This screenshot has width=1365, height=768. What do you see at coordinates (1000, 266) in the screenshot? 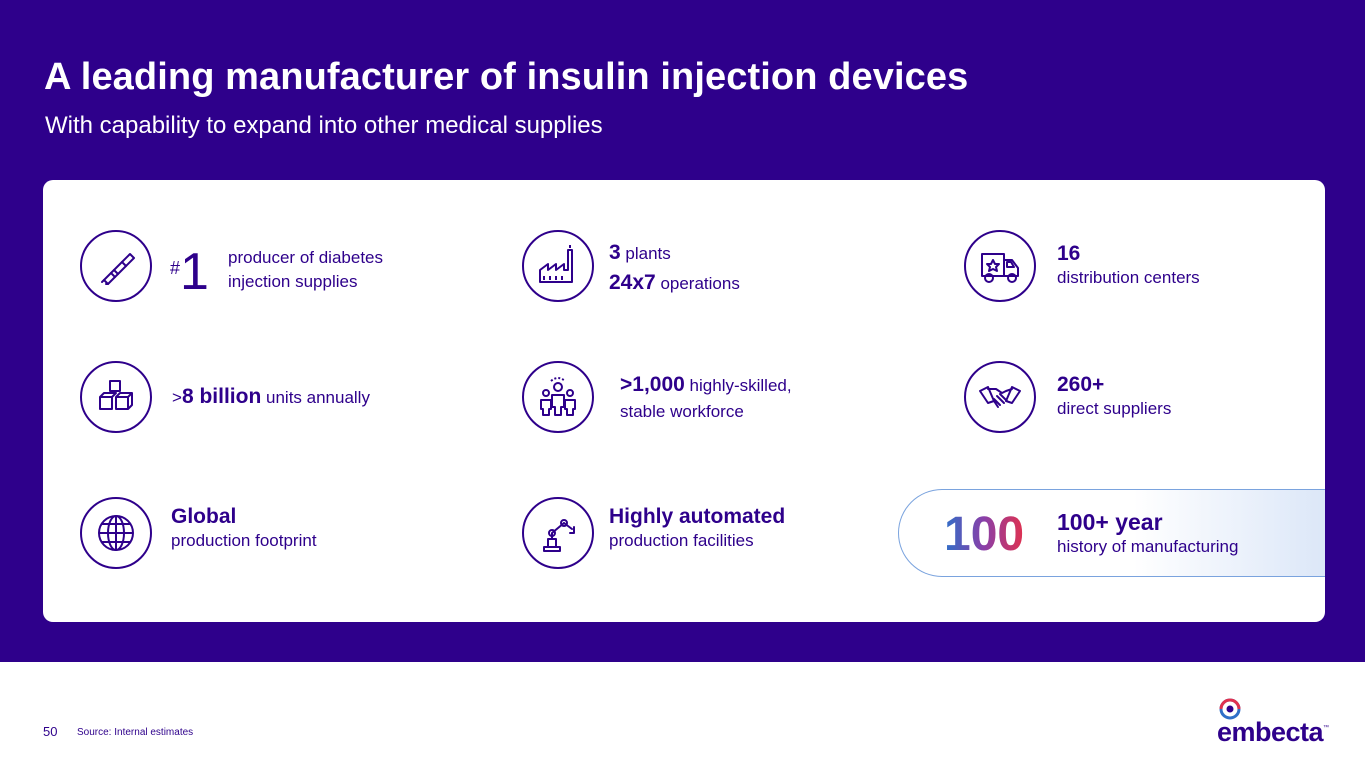
I see `delivery-truck-icon` at bounding box center [1000, 266].